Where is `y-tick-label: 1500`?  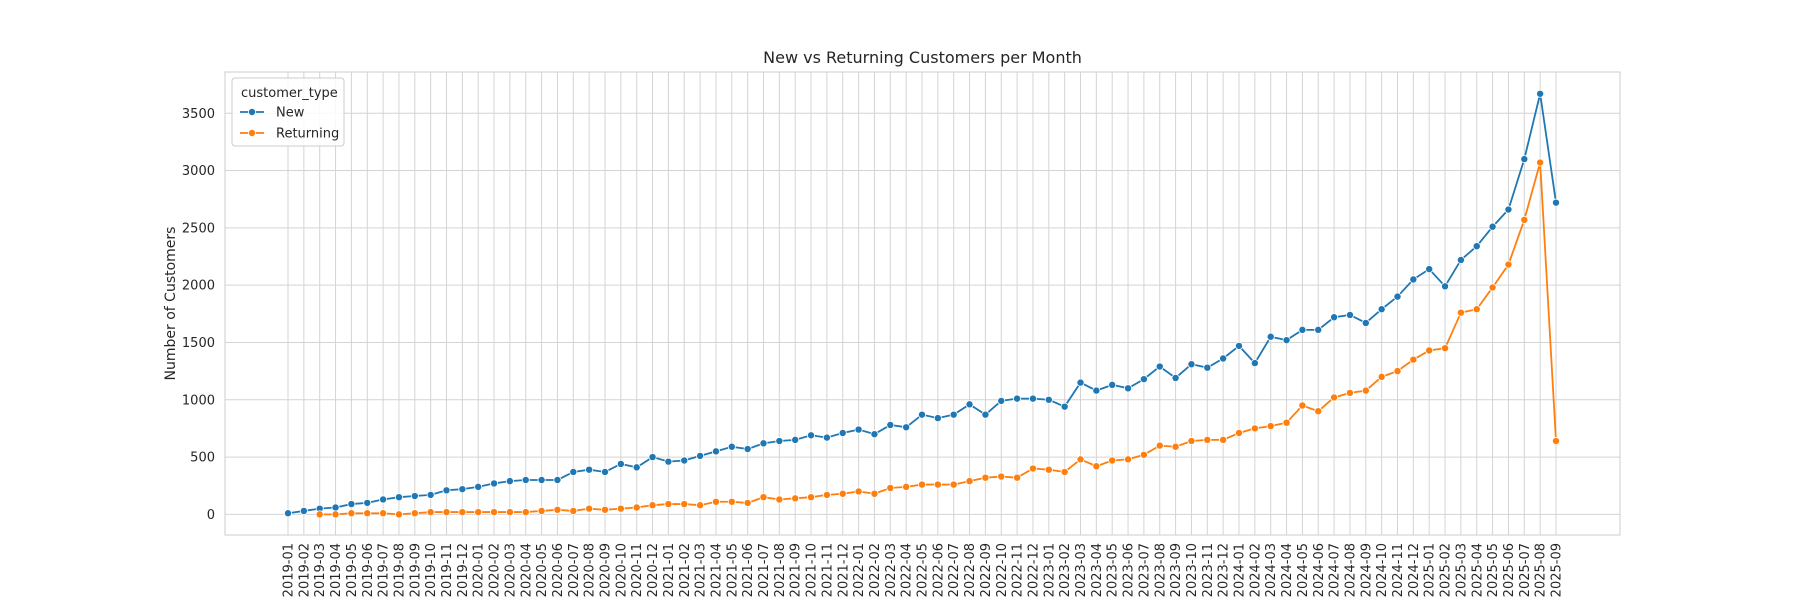
y-tick-label: 1500 is located at coordinates (198, 343).